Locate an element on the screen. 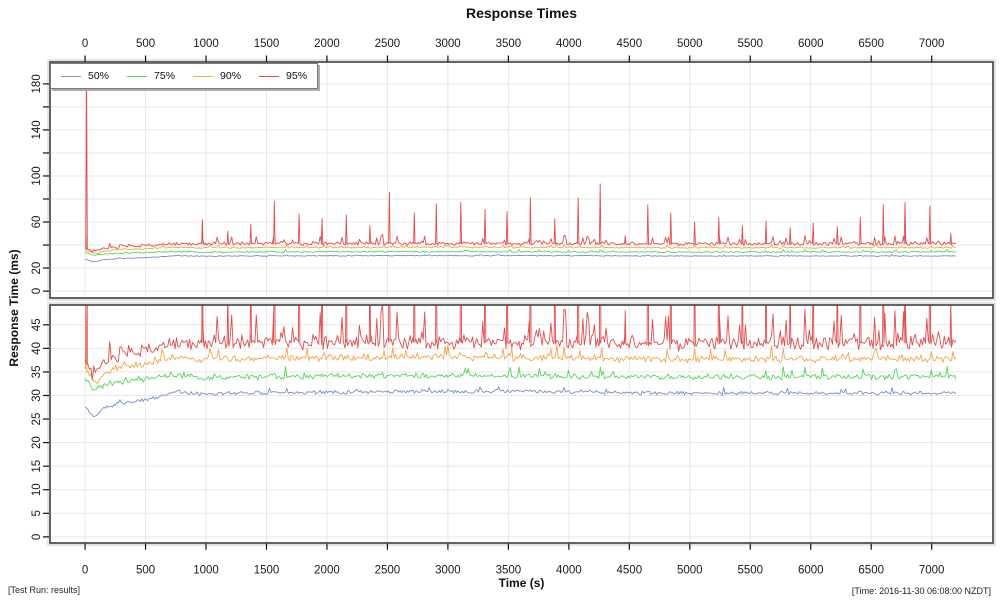 This screenshot has width=1000, height=600. chart-title: Response Times is located at coordinates (521, 13).